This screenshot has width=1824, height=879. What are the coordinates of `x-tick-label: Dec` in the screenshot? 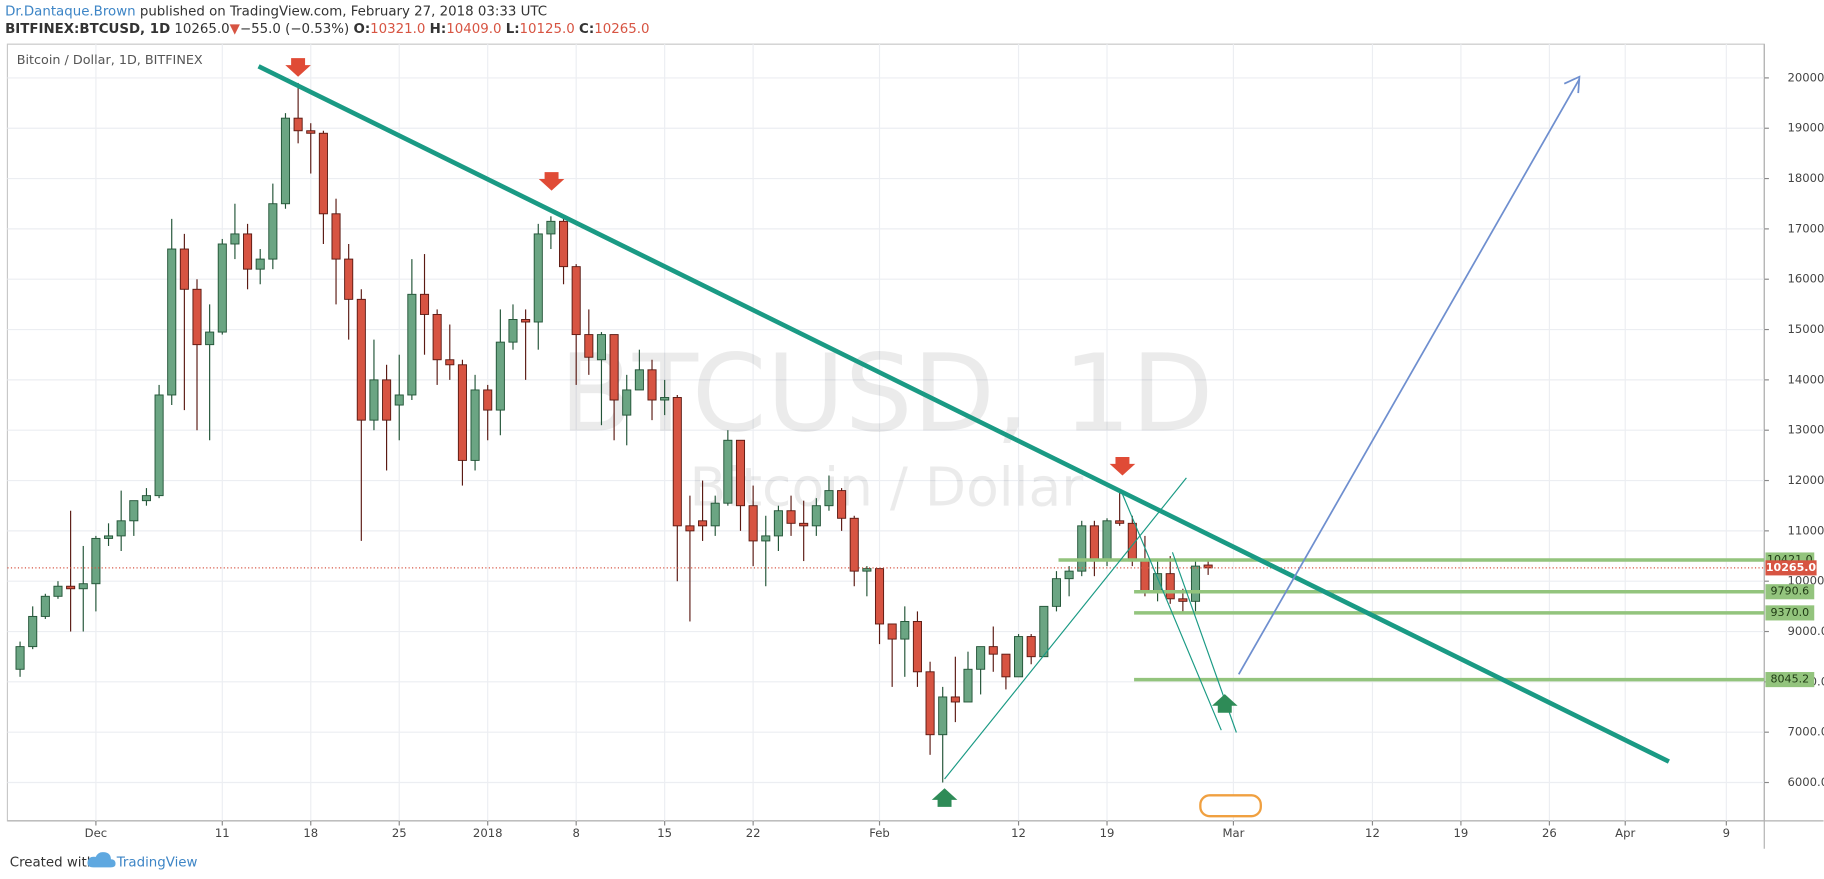 It's located at (96, 833).